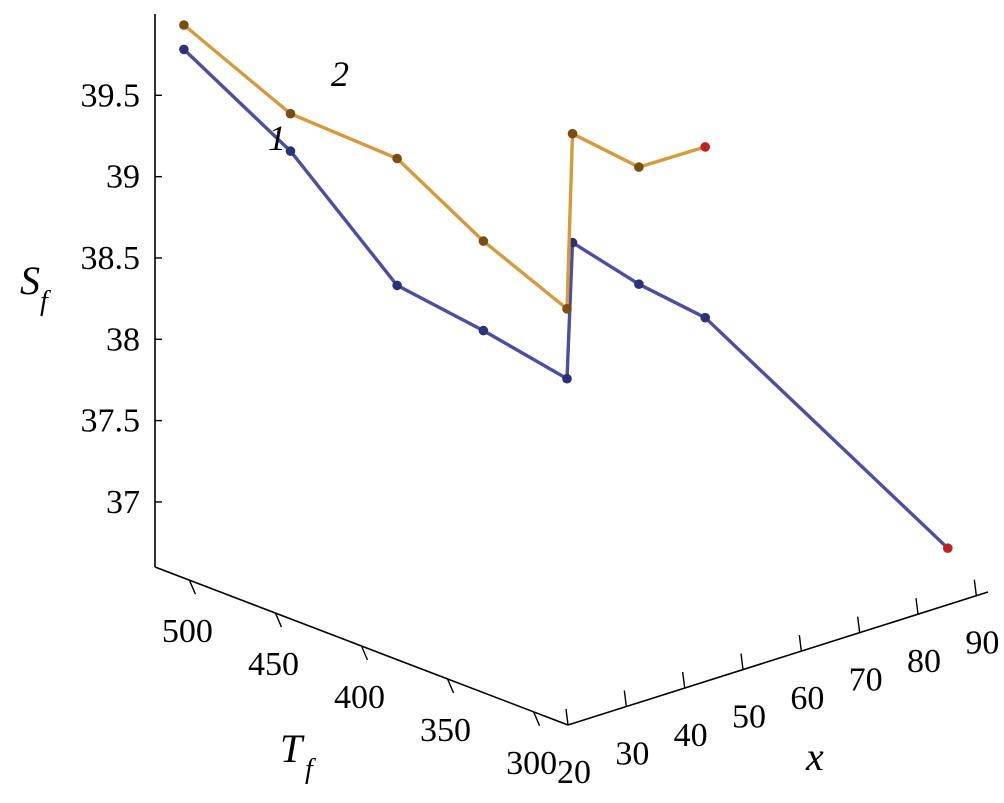 This screenshot has height=803, width=1004. What do you see at coordinates (45, 301) in the screenshot?
I see `s-axis-title-sub: f` at bounding box center [45, 301].